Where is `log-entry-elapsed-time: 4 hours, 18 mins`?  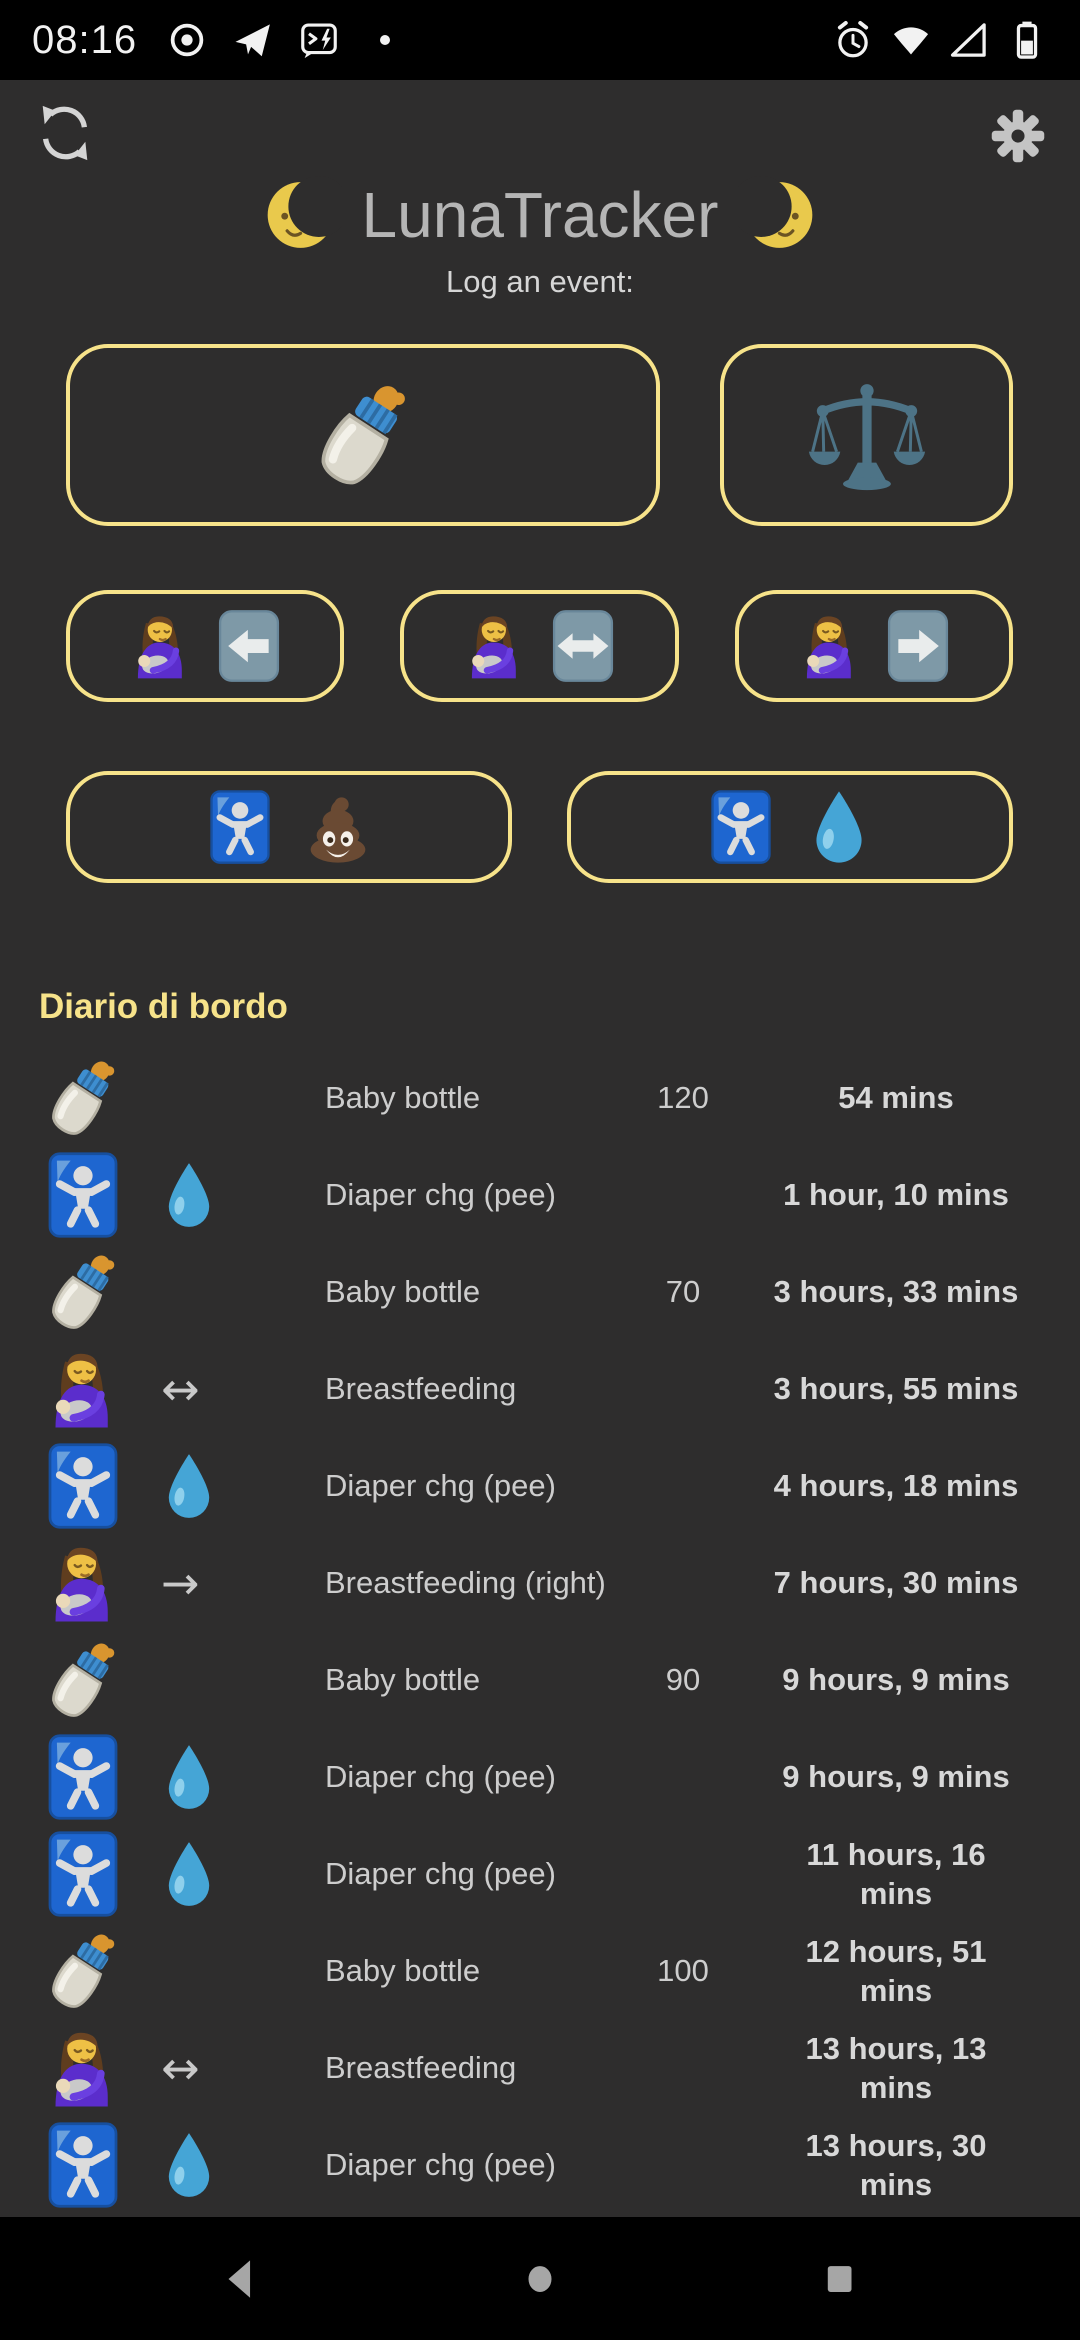
log-entry-elapsed-time: 4 hours, 18 mins is located at coordinates (896, 1485).